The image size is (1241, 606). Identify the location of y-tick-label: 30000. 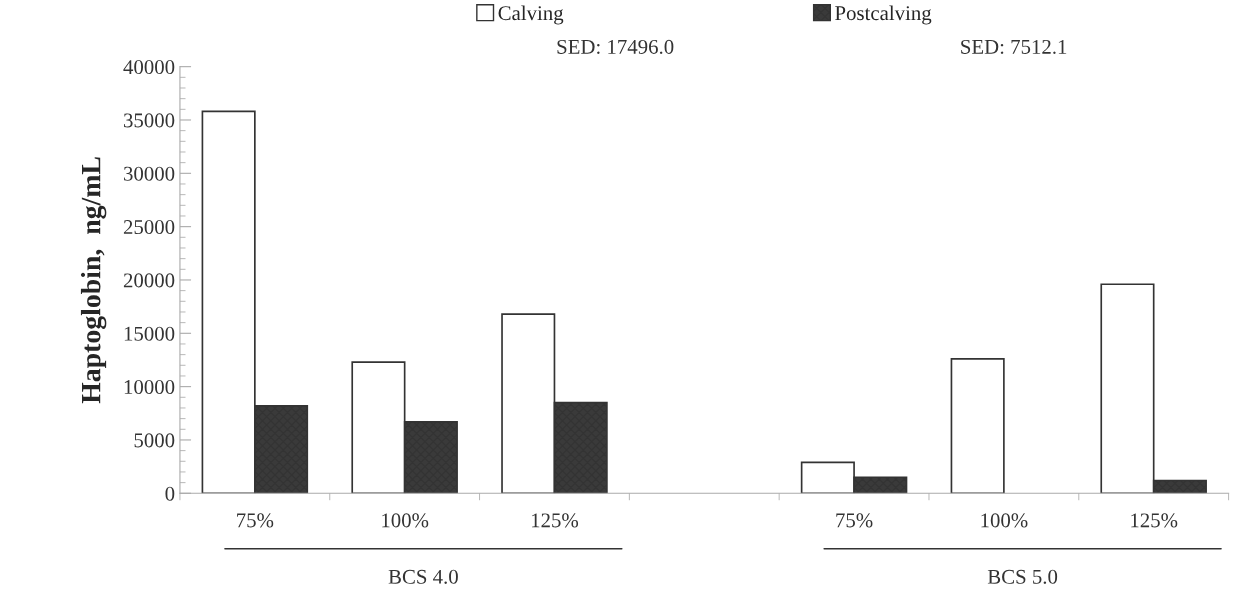
(149, 173).